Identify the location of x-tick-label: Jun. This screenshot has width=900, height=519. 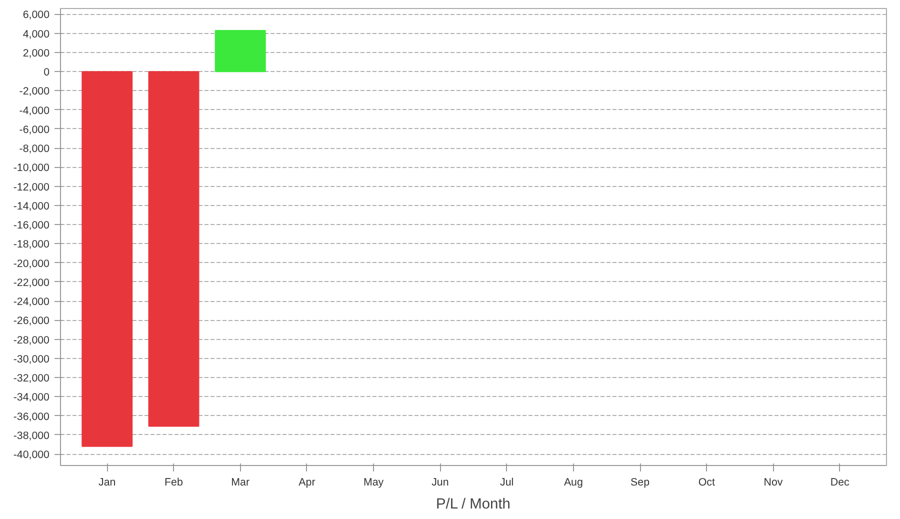
(440, 482).